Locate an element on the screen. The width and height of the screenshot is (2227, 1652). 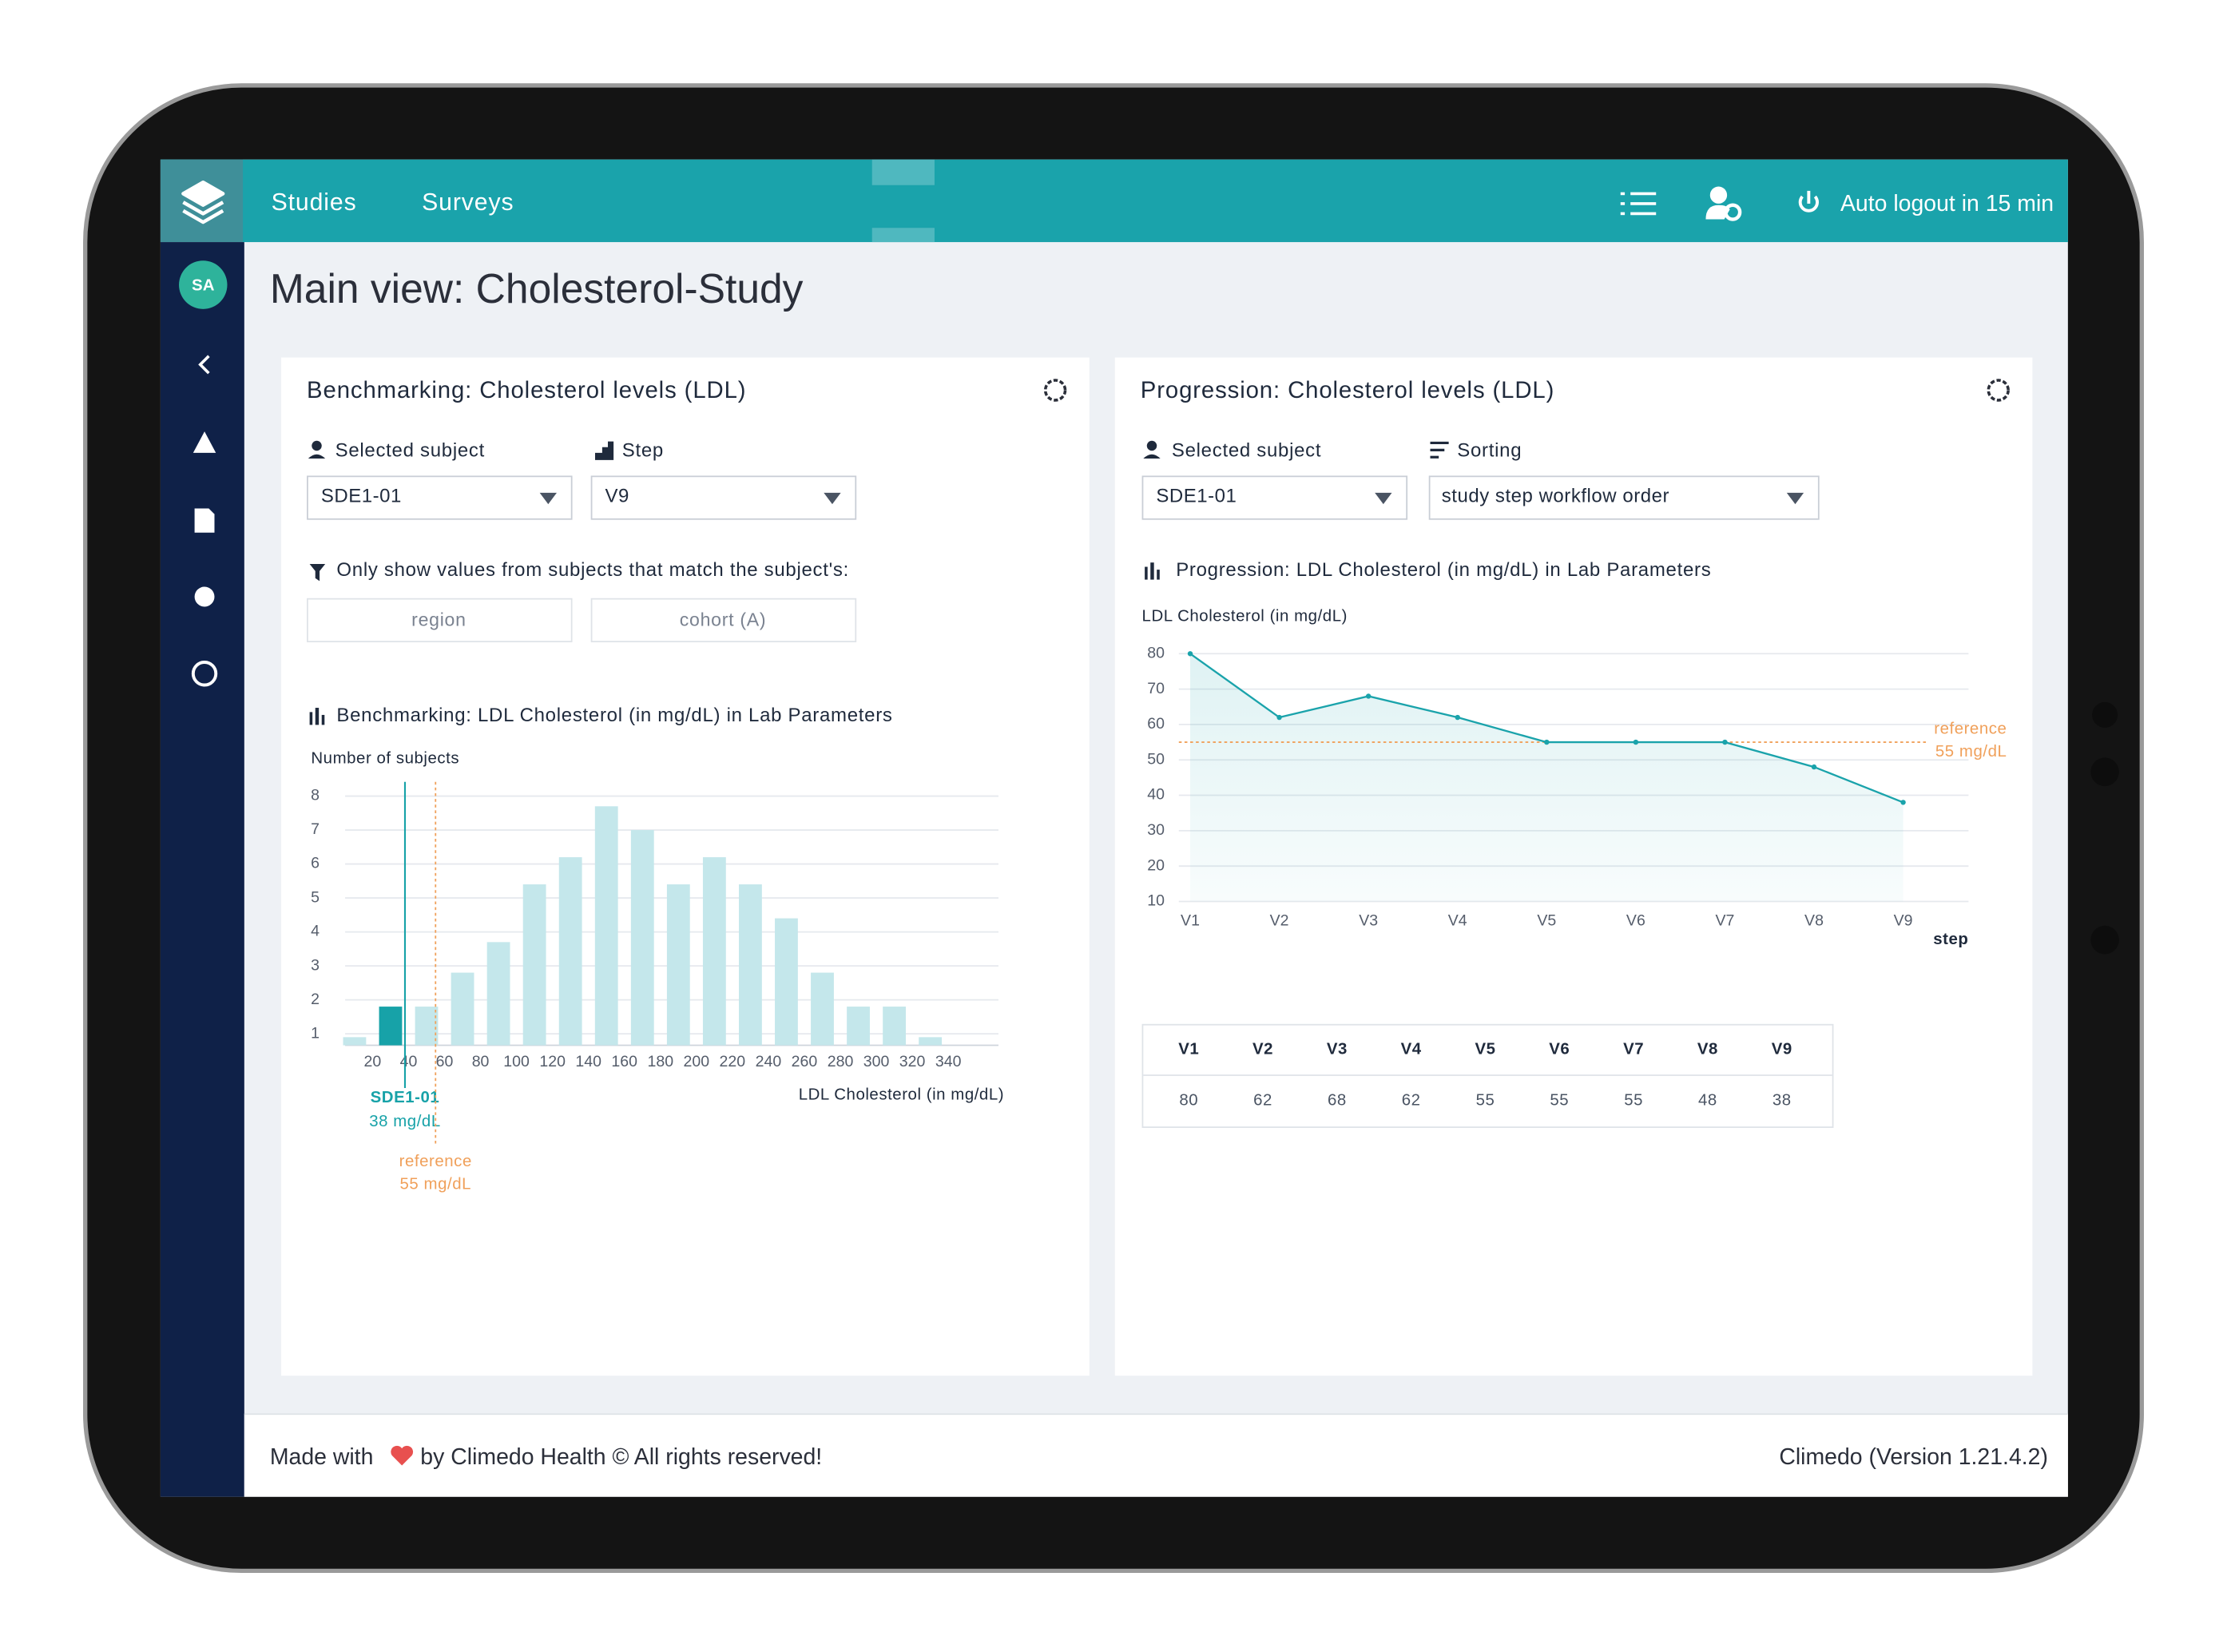
sorting-select is located at coordinates (1624, 497).